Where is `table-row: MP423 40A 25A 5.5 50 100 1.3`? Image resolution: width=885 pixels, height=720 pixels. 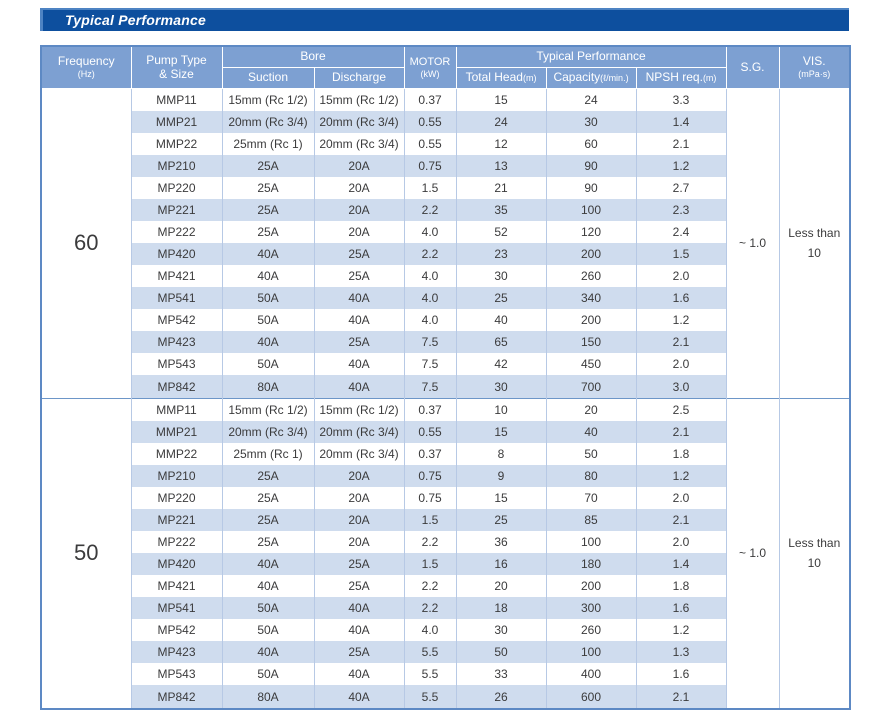 table-row: MP423 40A 25A 5.5 50 100 1.3 is located at coordinates (445, 652).